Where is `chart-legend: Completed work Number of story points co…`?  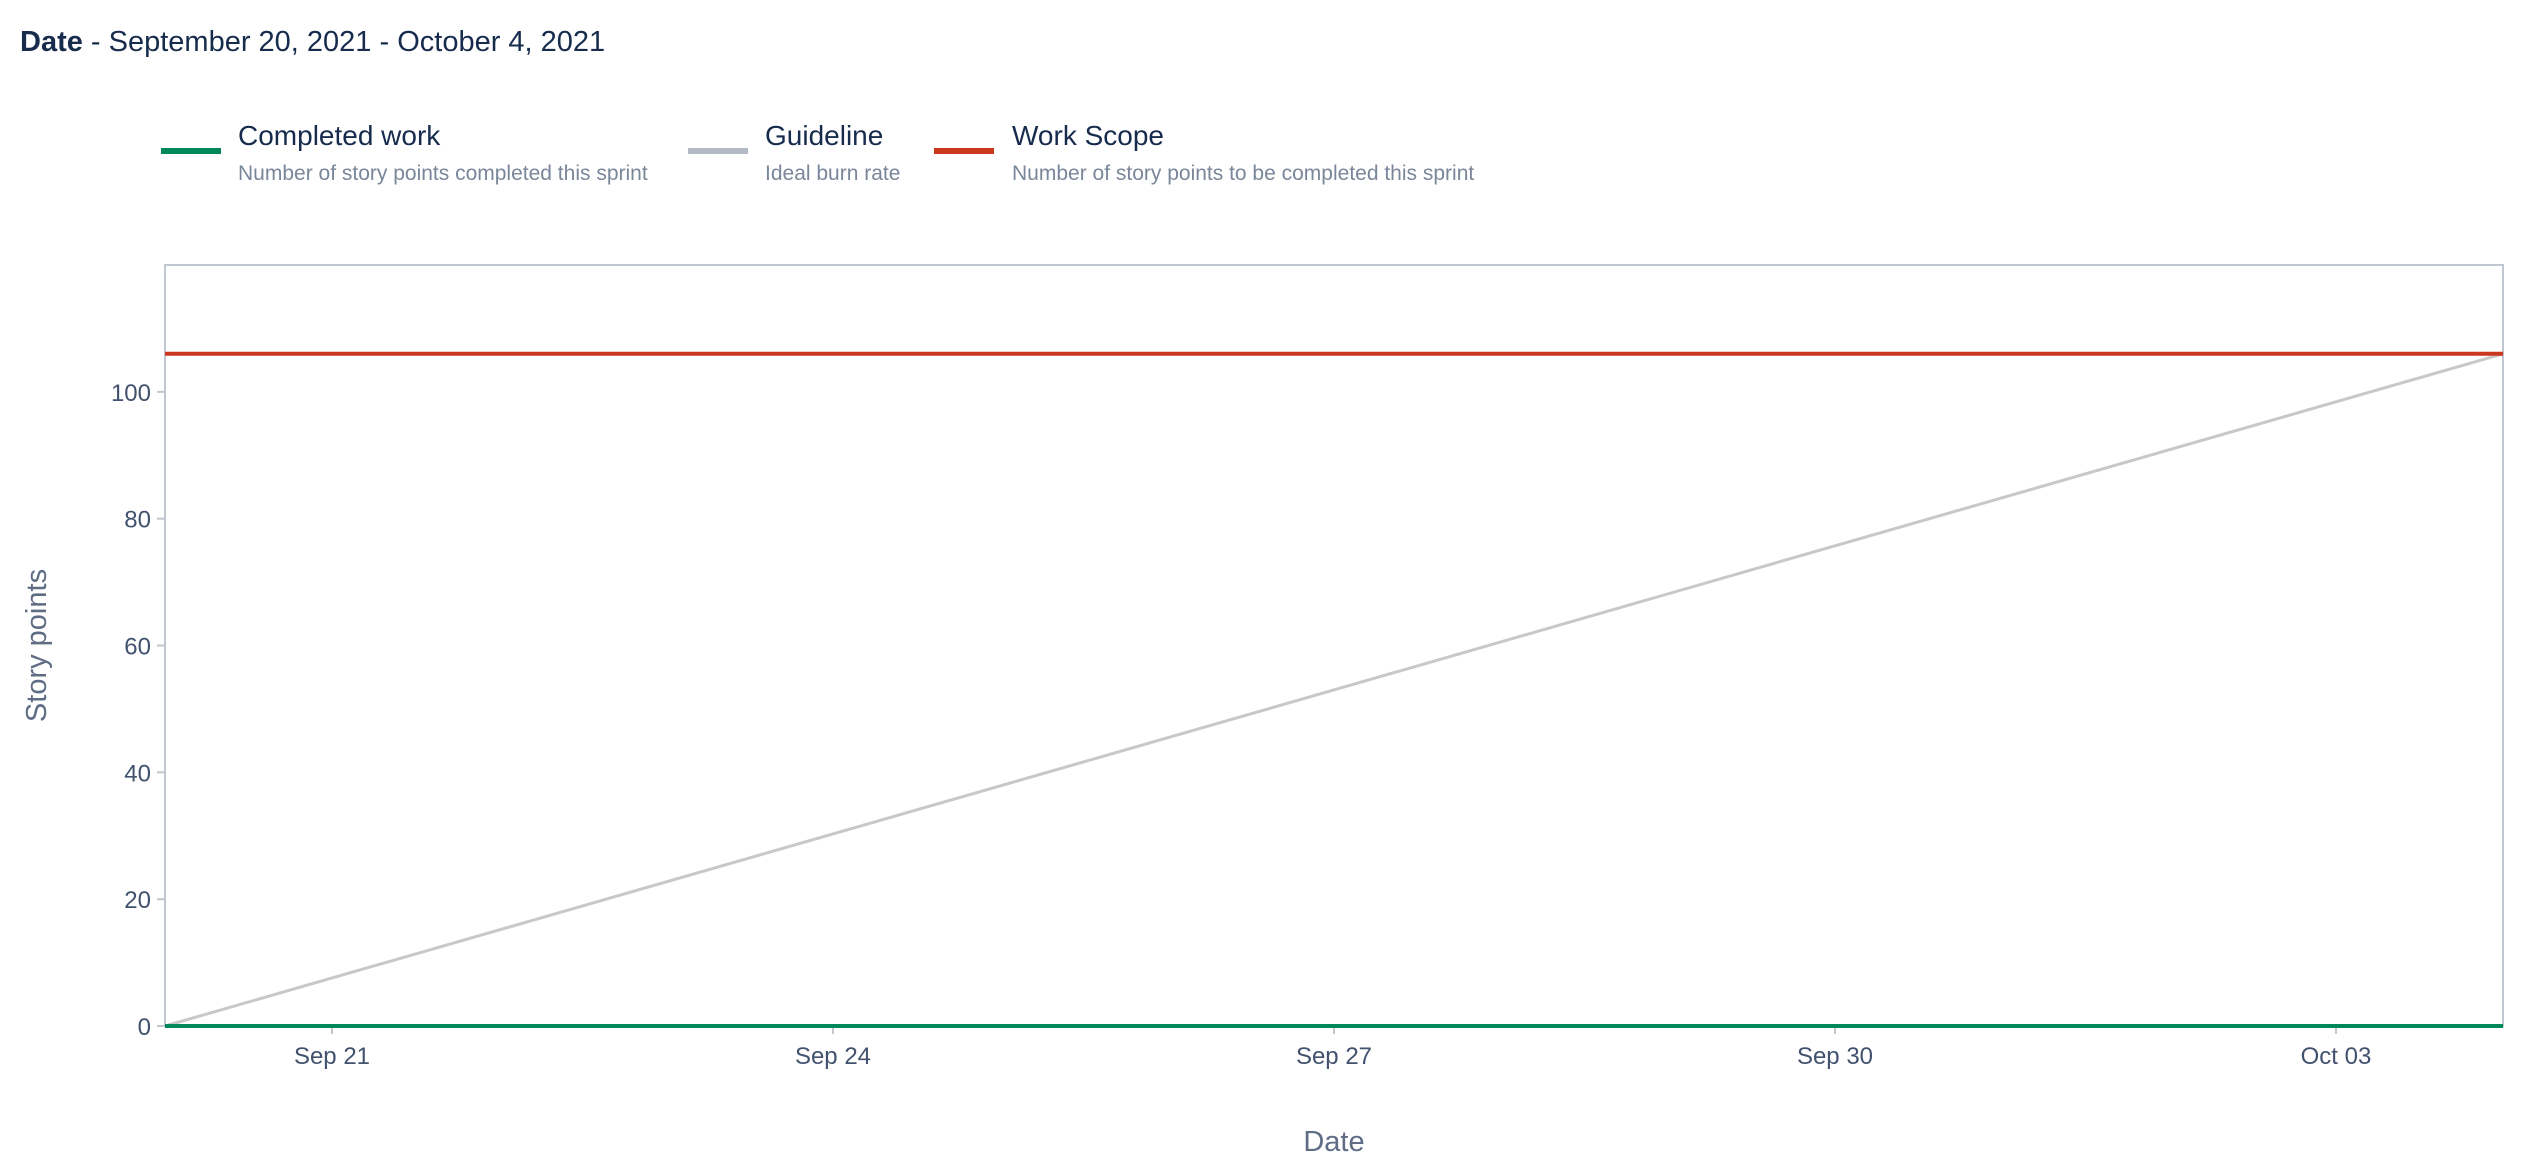
chart-legend: Completed work Number of story points co… is located at coordinates (800, 160).